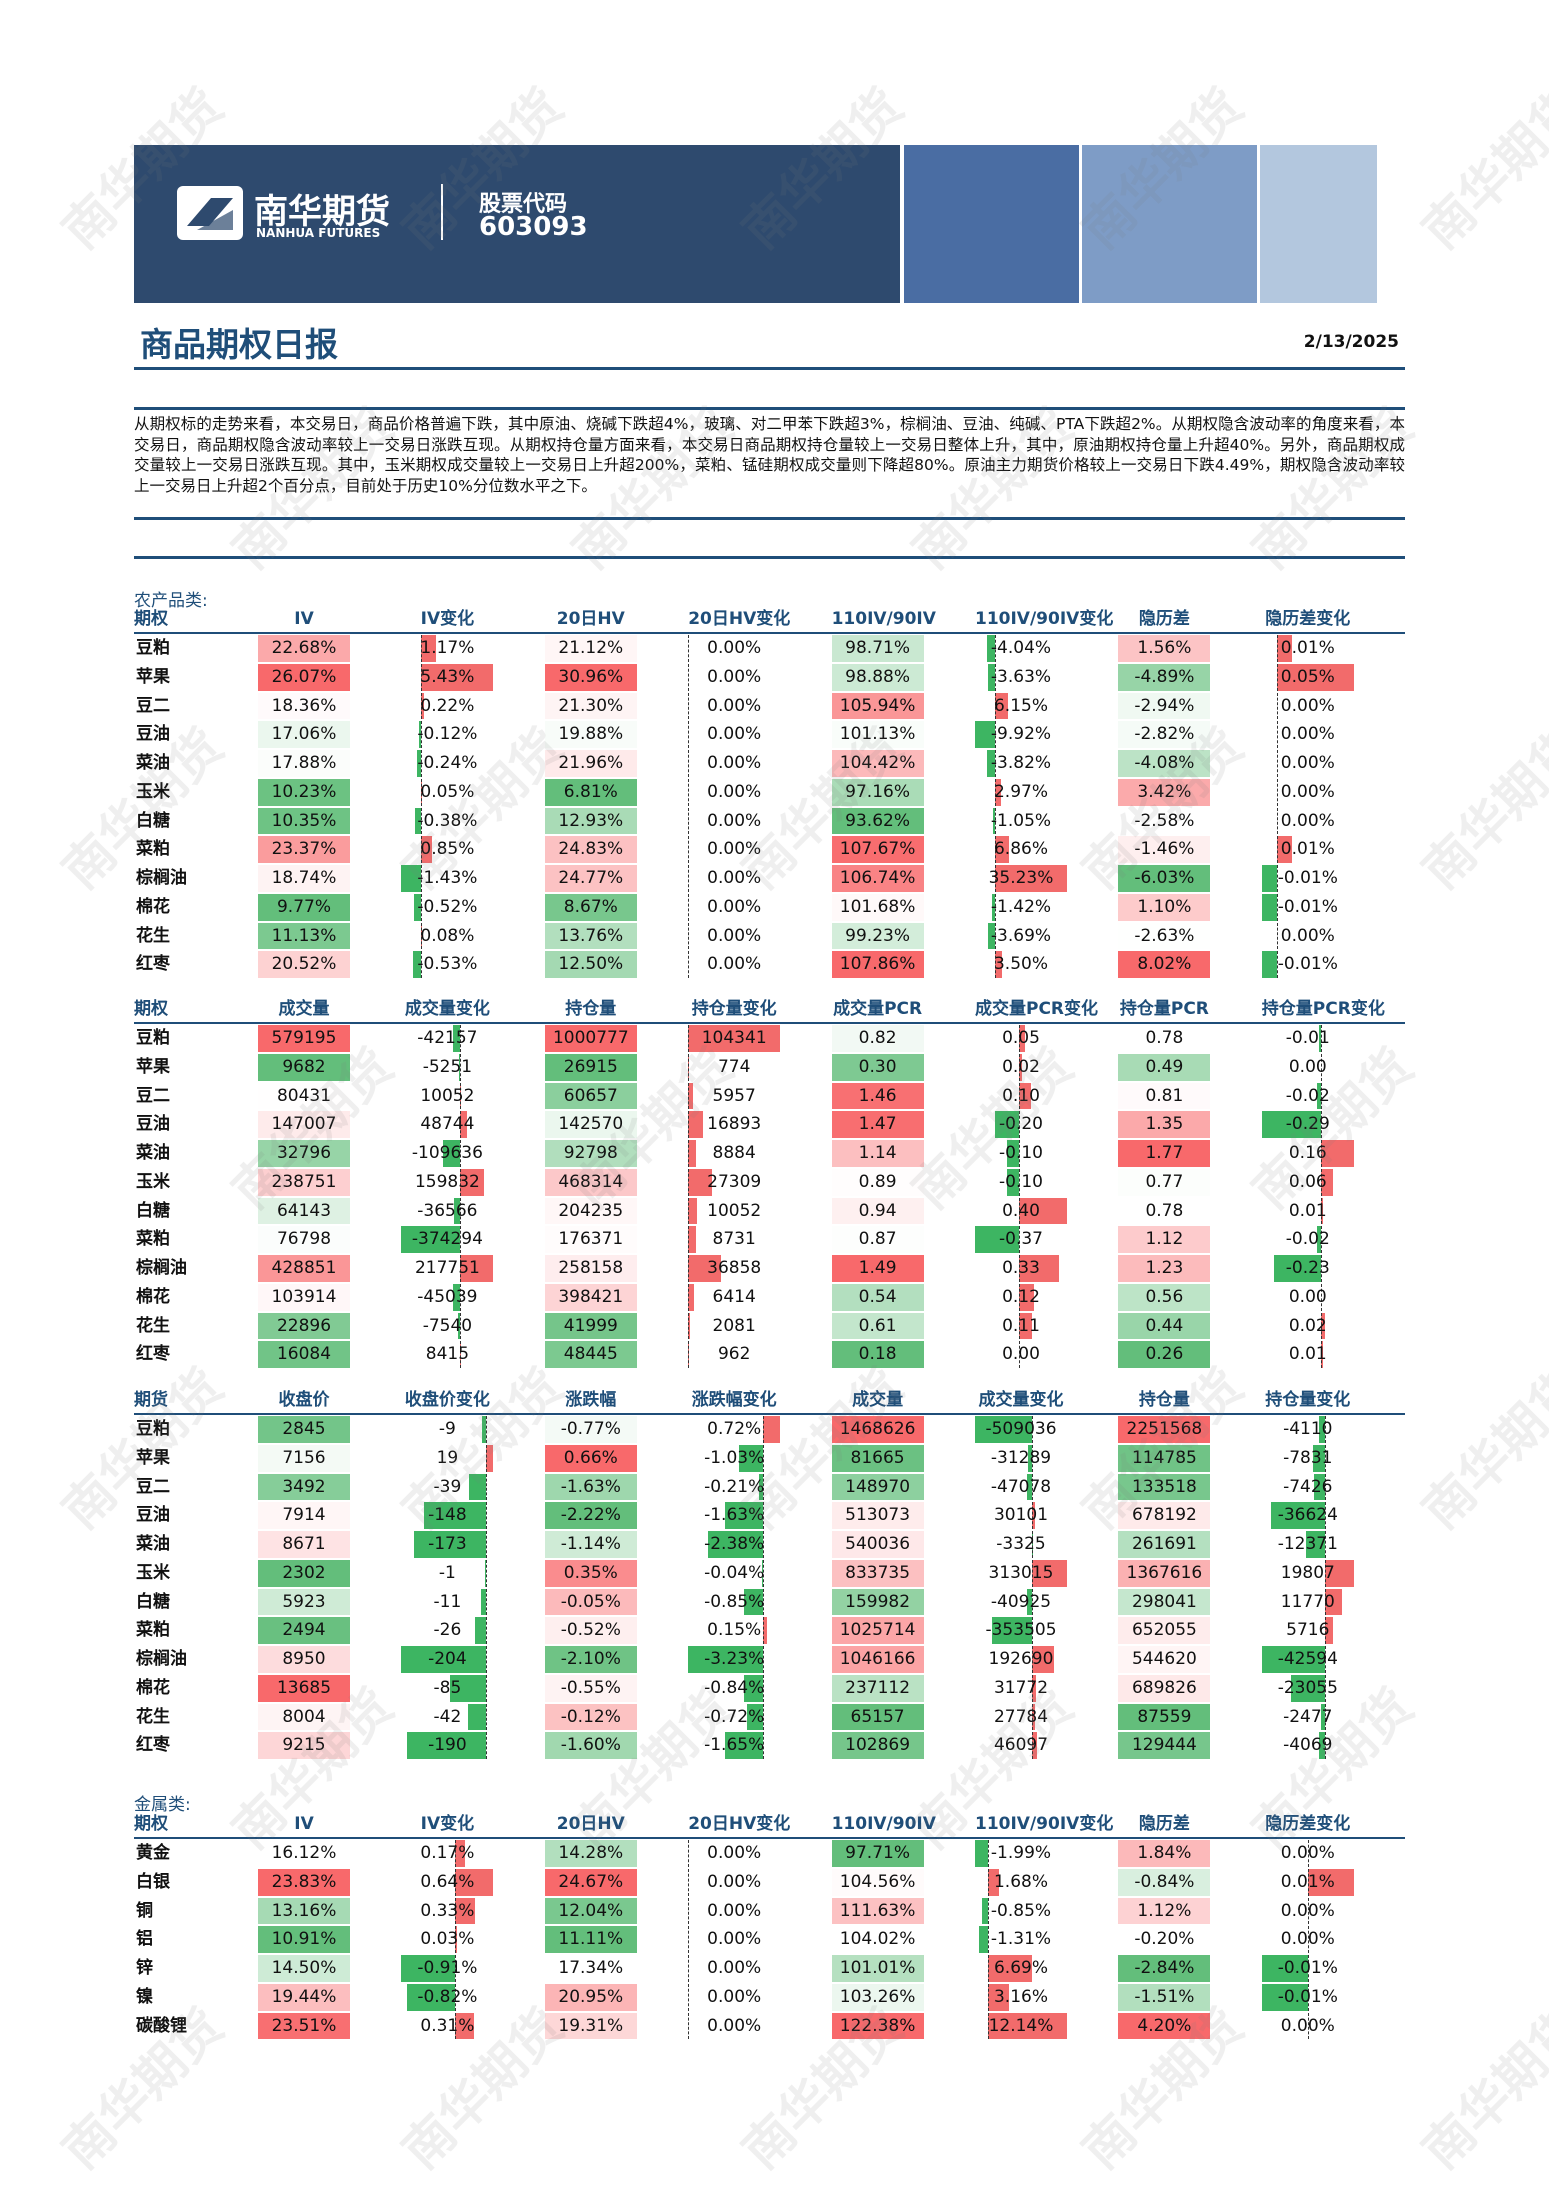  Describe the element at coordinates (304, 964) in the screenshot. I see `cell-value: 20.52%` at that location.